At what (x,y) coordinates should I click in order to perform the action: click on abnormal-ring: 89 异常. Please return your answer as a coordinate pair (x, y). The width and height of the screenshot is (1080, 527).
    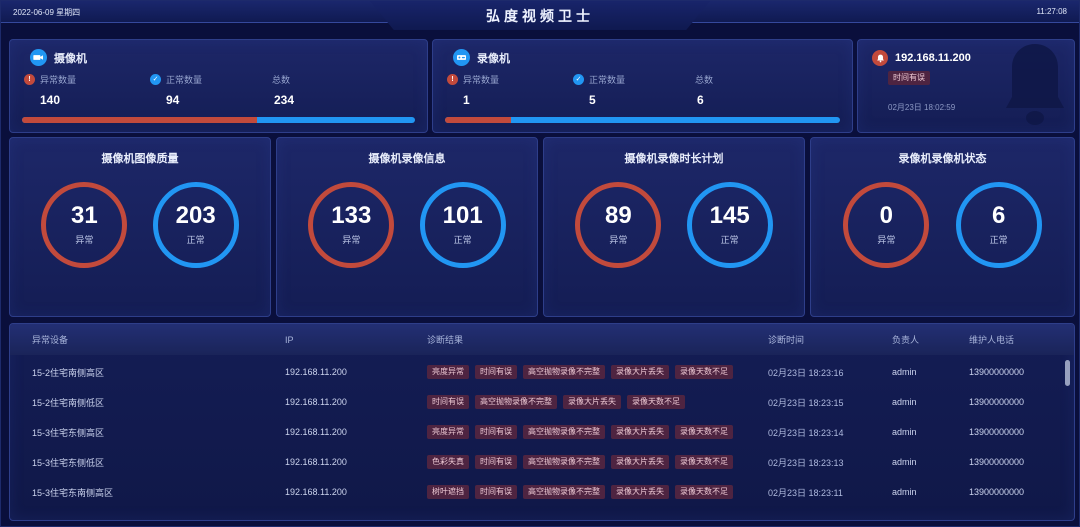
    Looking at the image, I should click on (618, 225).